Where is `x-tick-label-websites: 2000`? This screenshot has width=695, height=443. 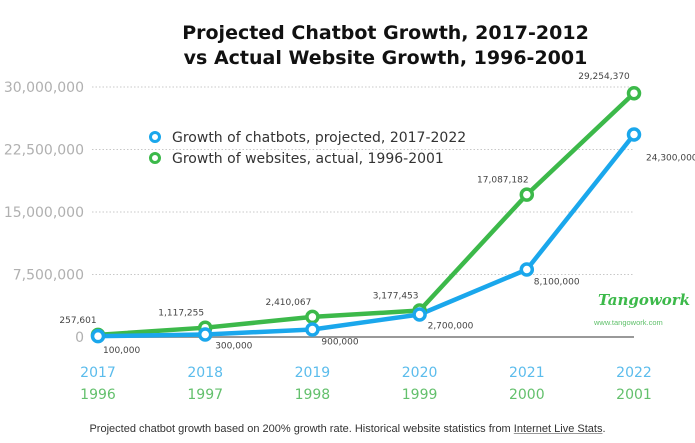
x-tick-label-websites: 2000 is located at coordinates (527, 395).